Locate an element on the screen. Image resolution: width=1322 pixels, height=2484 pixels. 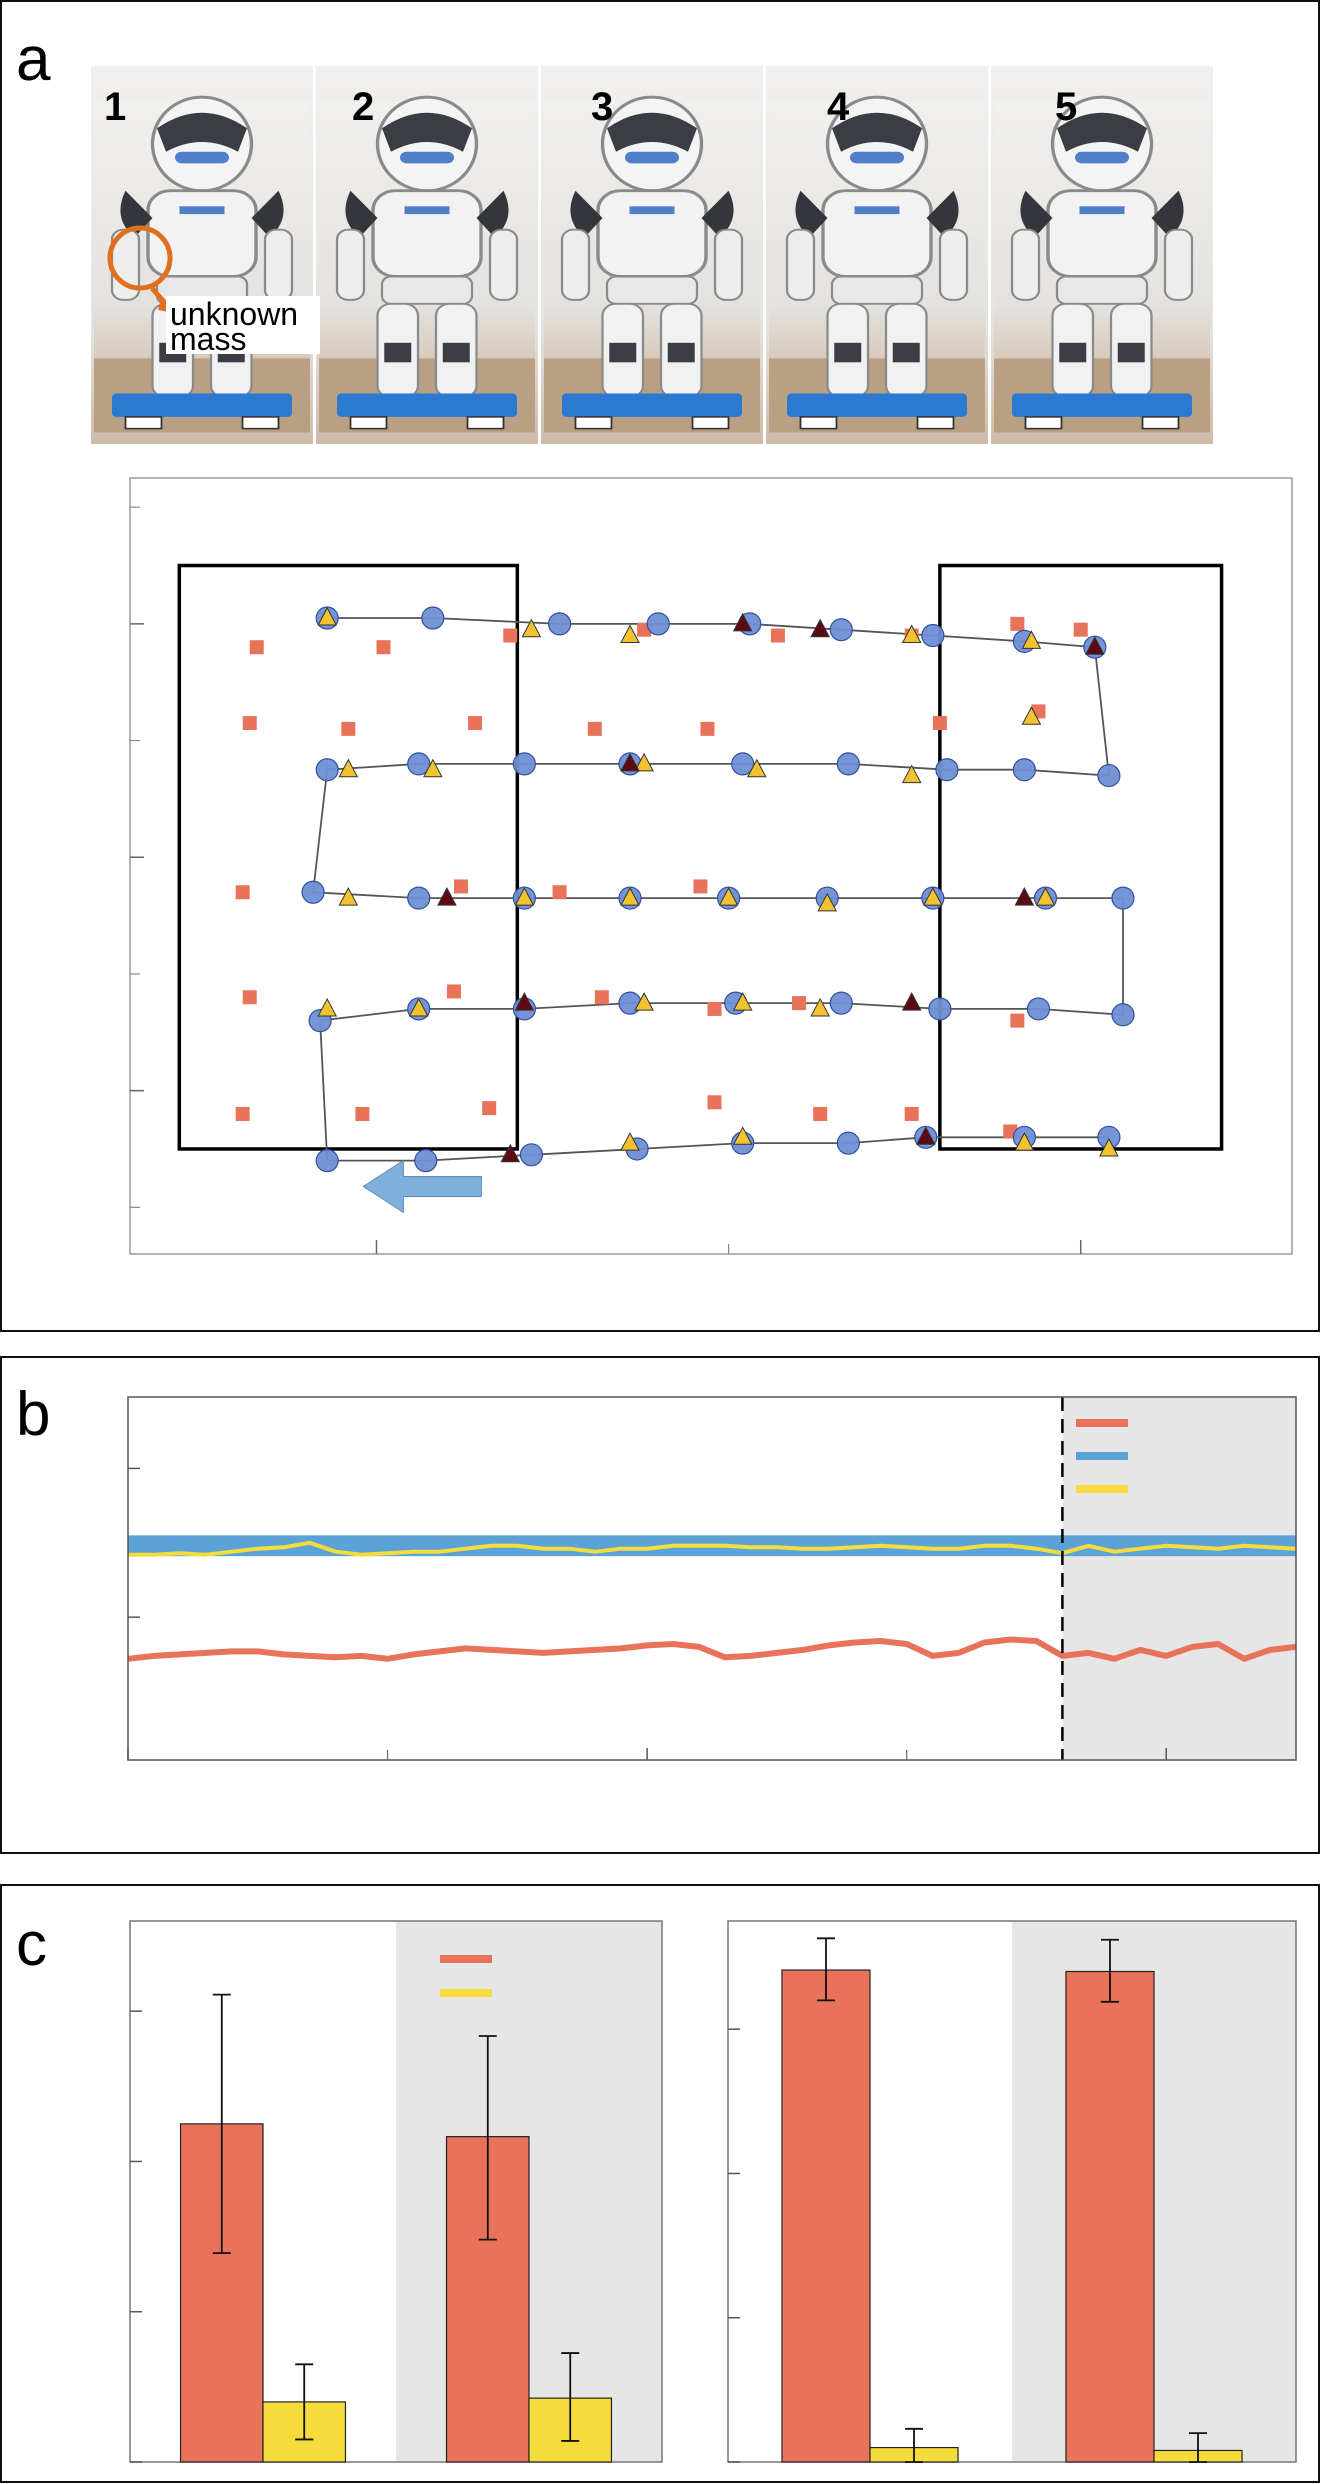
initial-guess-line is located at coordinates (712, 1649).